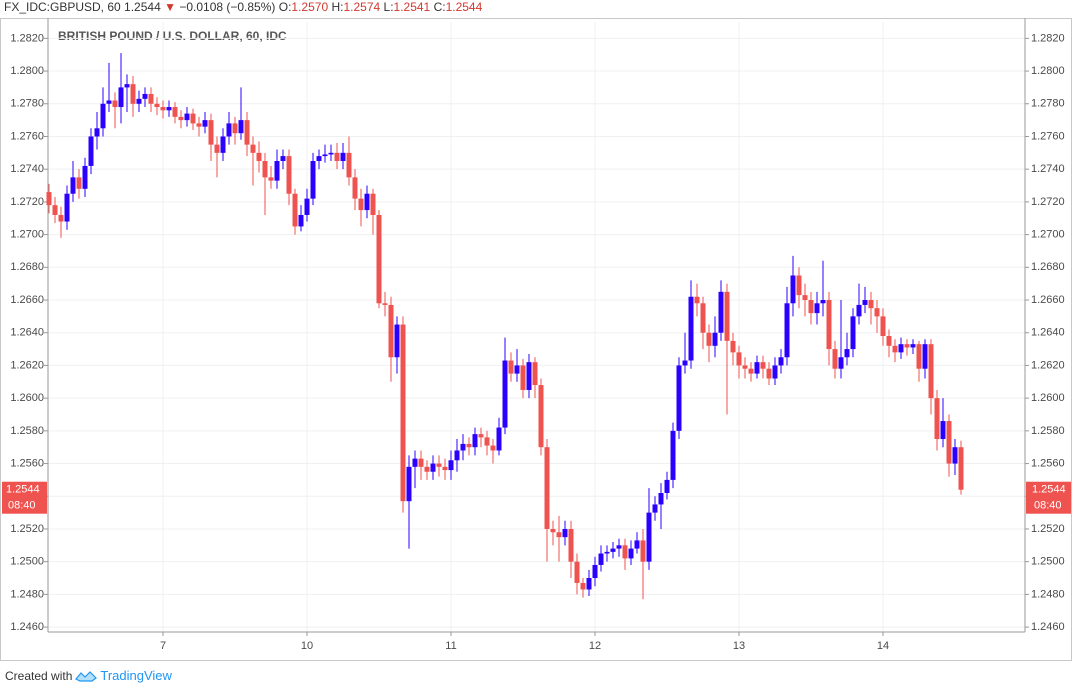  I want to click on y-tick-label: 1.2640, so click(27, 333).